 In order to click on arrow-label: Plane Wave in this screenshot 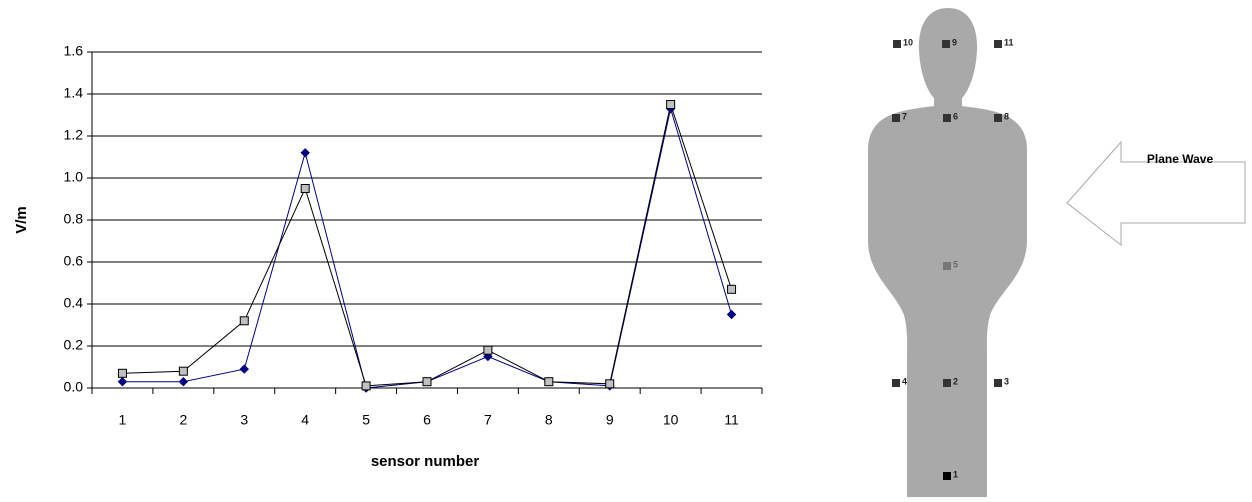, I will do `click(1180, 159)`.